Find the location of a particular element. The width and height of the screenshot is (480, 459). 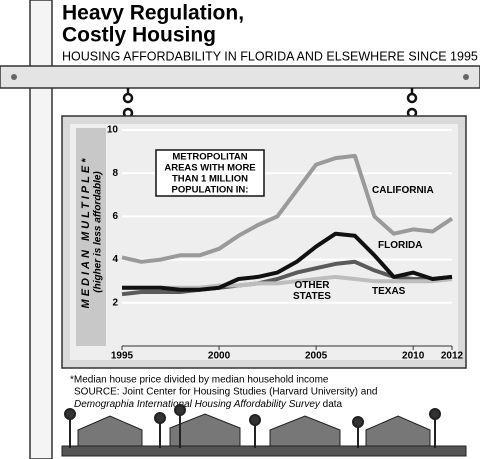

y-tick-label: 2 is located at coordinates (115, 302).